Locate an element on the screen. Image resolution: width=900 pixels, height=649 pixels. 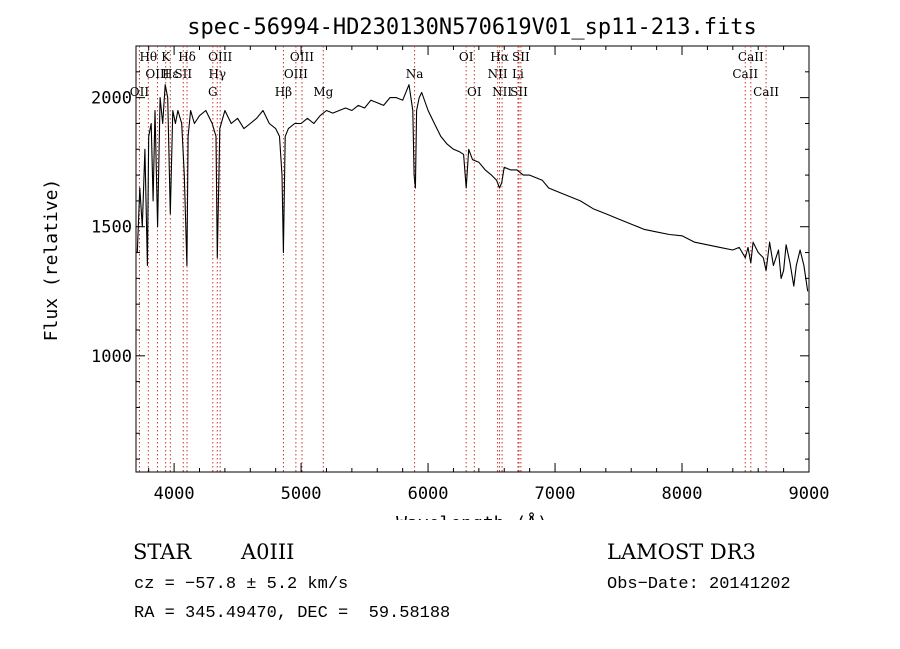
marker-label-2: OIII is located at coordinates (157, 74).